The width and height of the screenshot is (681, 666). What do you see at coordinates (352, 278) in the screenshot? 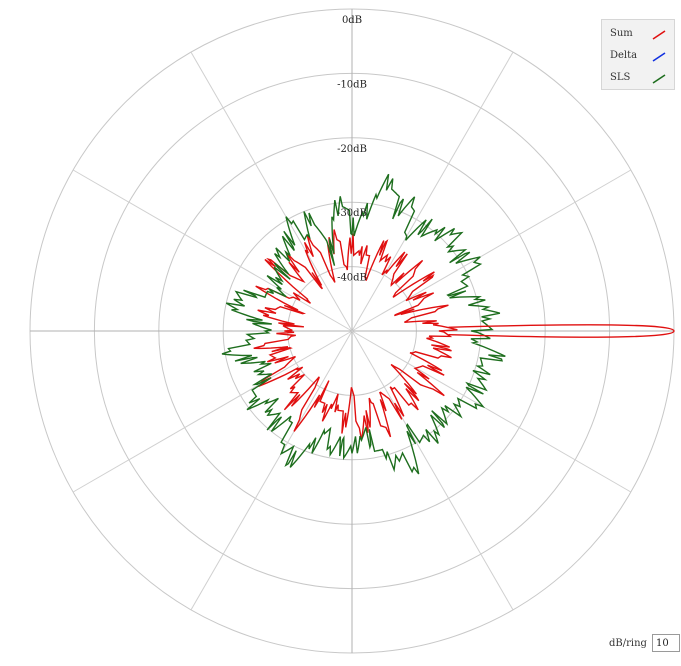
I see `ring-label: -40dB` at bounding box center [352, 278].